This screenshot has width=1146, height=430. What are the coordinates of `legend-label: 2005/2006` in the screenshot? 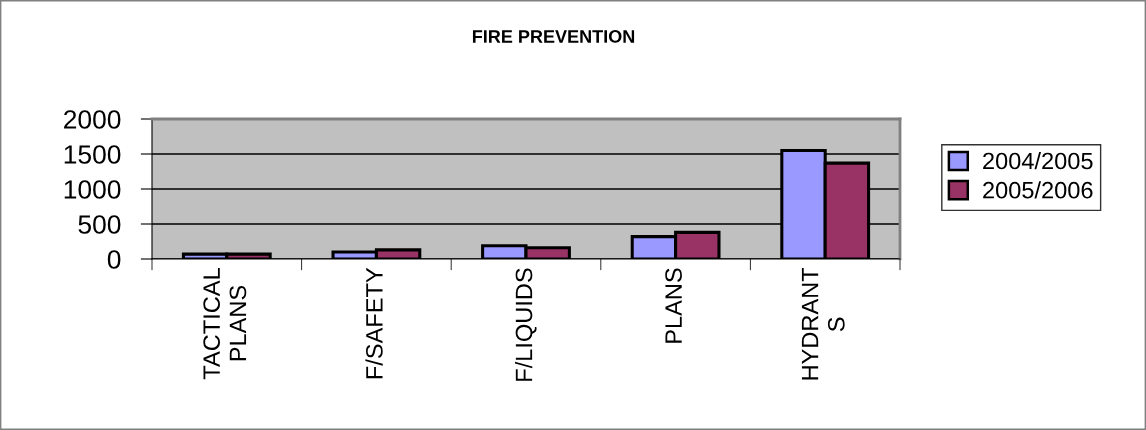 It's located at (1038, 190).